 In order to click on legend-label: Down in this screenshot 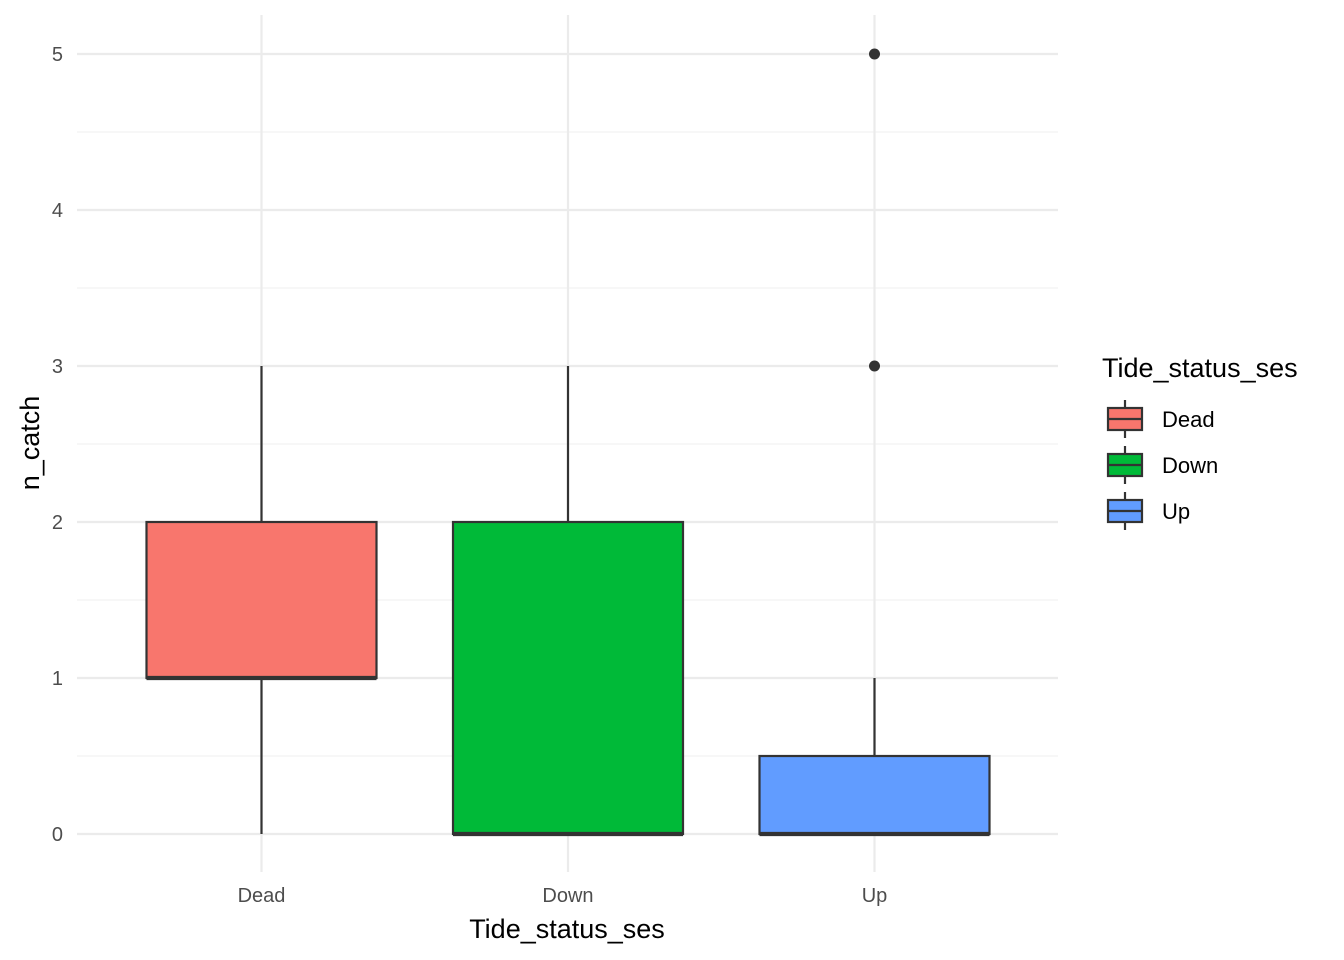, I will do `click(1190, 465)`.